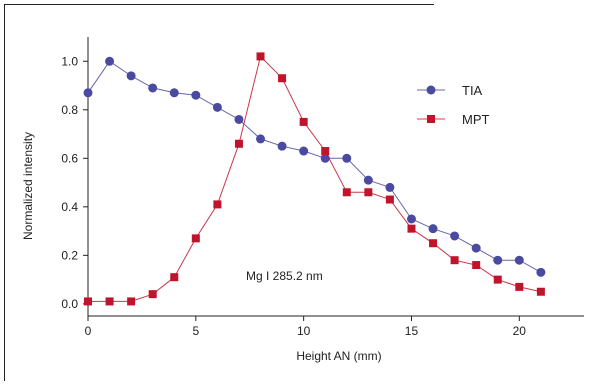 The width and height of the screenshot is (593, 385). I want to click on chart-annotation: Mg I 285.2 nm, so click(284, 276).